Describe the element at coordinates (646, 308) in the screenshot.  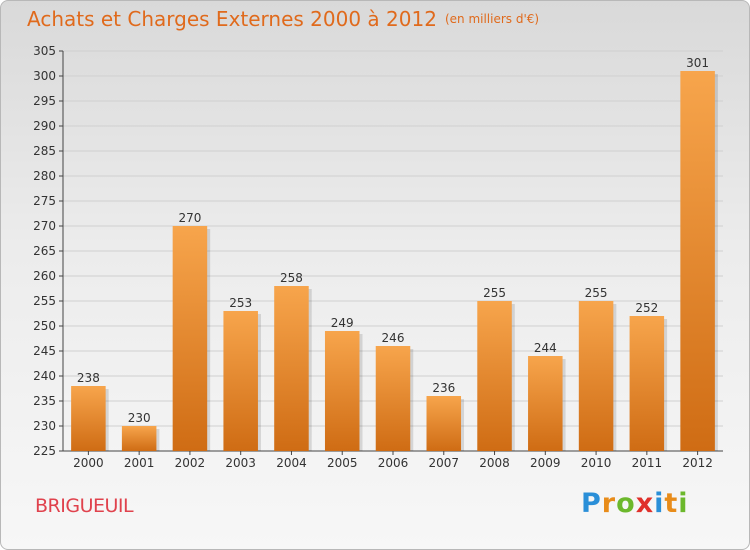
I see `data-label: 252` at that location.